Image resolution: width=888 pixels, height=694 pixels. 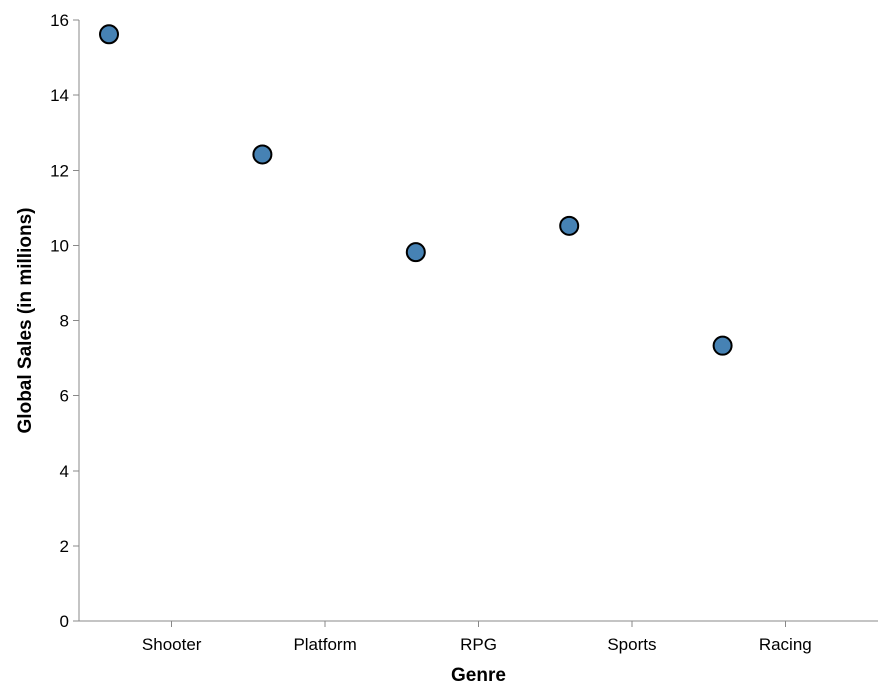 What do you see at coordinates (631, 644) in the screenshot?
I see `x-tick-label: Sports` at bounding box center [631, 644].